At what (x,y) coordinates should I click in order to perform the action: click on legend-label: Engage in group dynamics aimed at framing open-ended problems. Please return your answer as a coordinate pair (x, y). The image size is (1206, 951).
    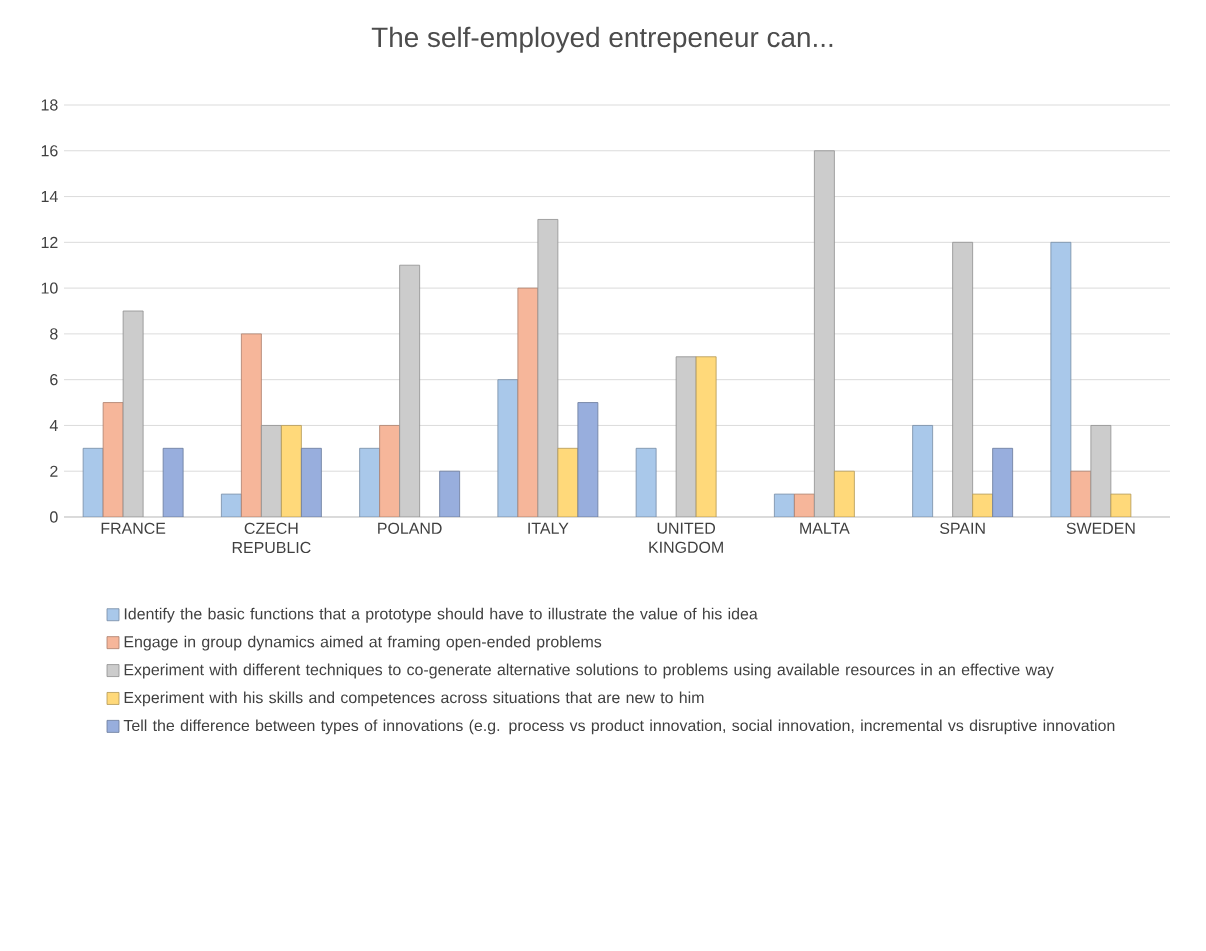
    Looking at the image, I should click on (363, 643).